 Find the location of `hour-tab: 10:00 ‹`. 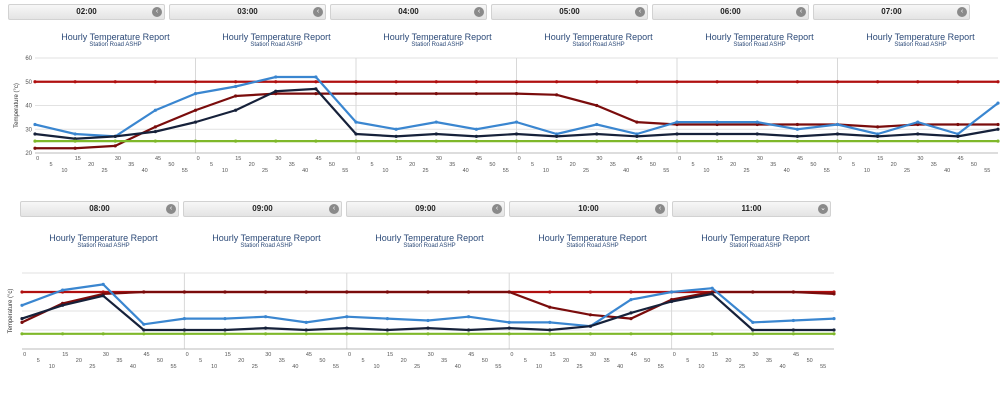

hour-tab: 10:00 ‹ is located at coordinates (588, 209).